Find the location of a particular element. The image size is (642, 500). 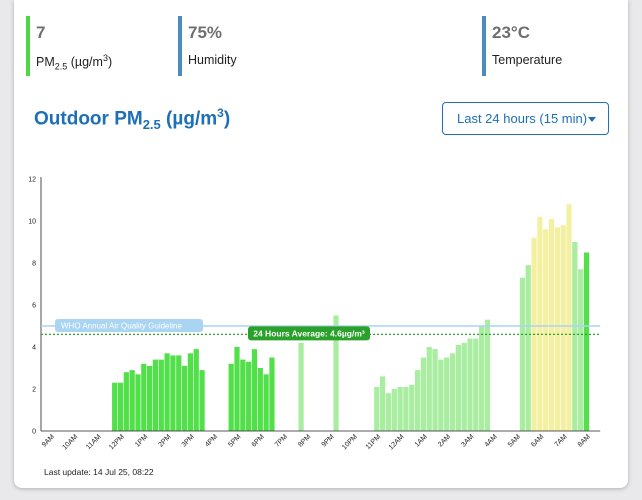

x-tick-label: 12PM is located at coordinates (117, 442).